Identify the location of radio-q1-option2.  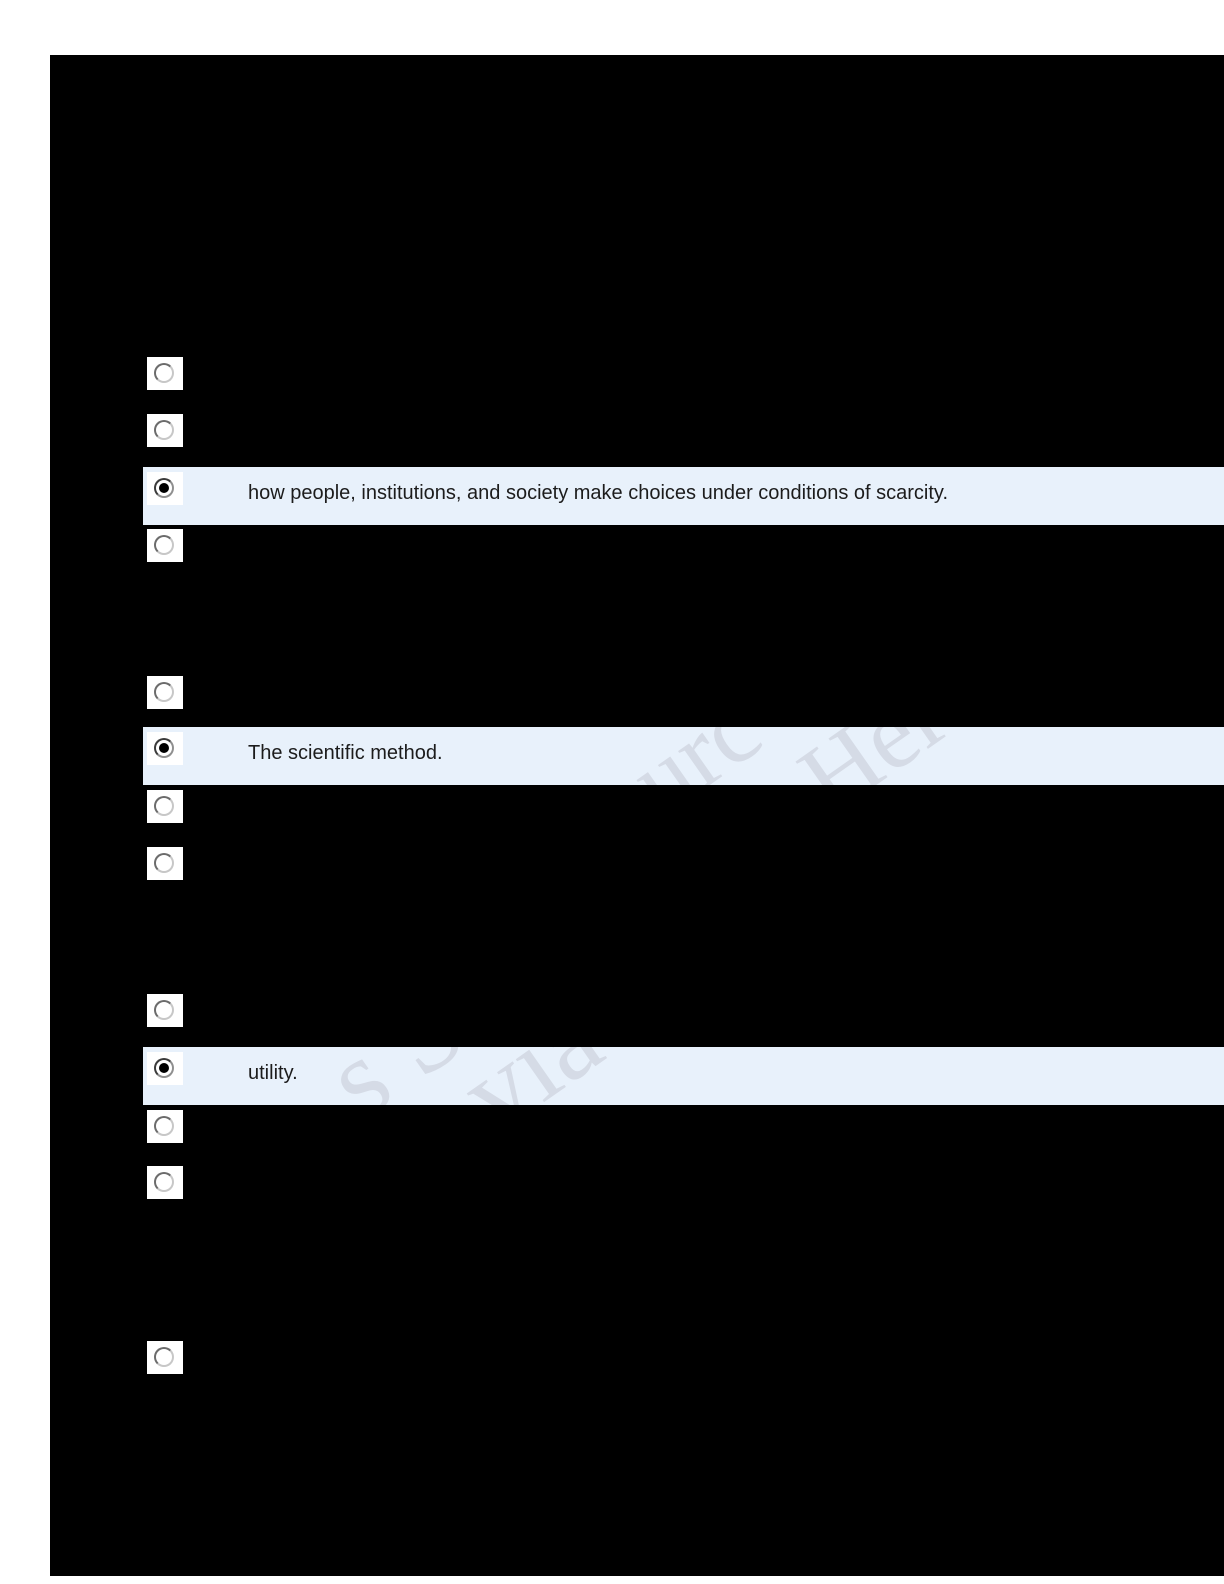
(165, 430).